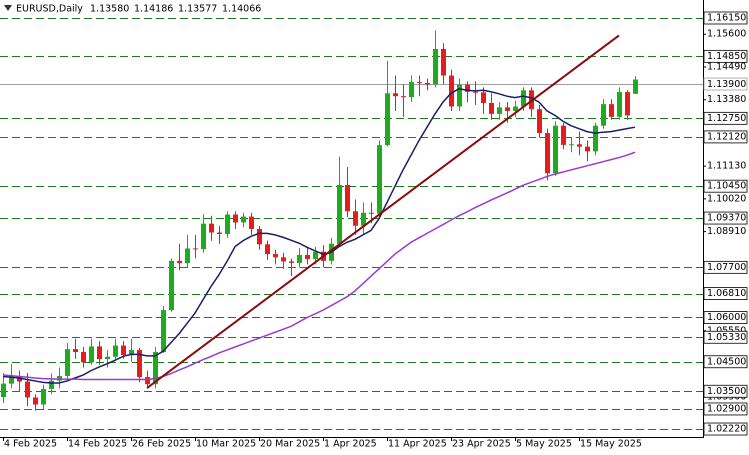 The width and height of the screenshot is (749, 455). What do you see at coordinates (97, 444) in the screenshot?
I see `x-tick-label: 14 Feb 2025` at bounding box center [97, 444].